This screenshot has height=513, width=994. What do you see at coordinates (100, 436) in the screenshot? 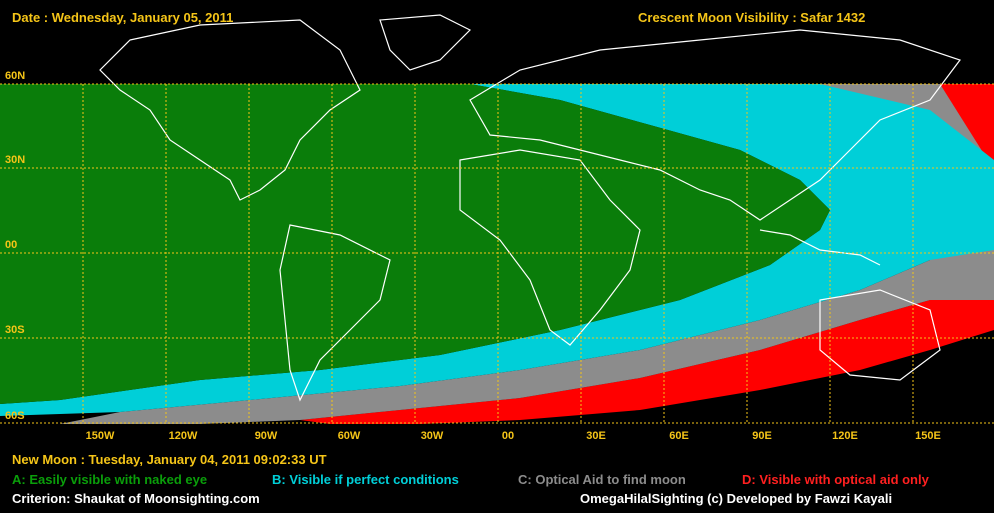
I see `lon-label-150w: 150W` at bounding box center [100, 436].